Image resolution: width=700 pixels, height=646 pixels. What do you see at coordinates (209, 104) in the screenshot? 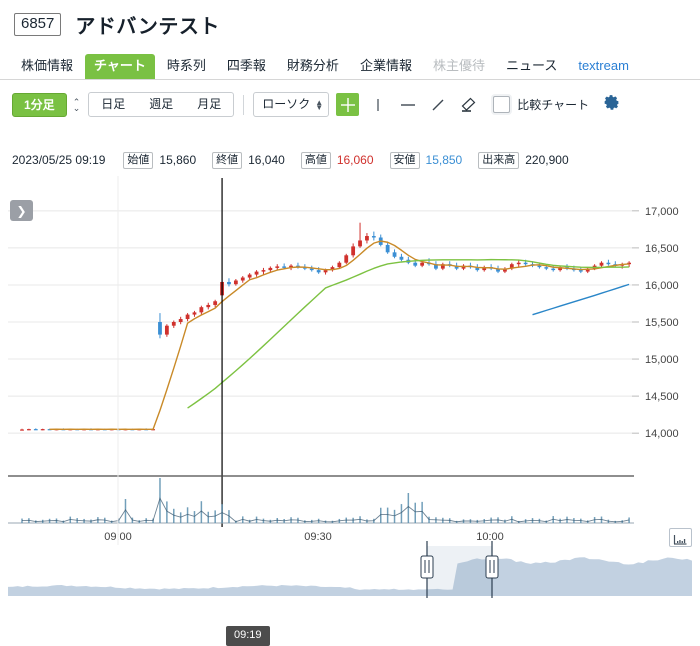
I see `period-monthly: 月足` at bounding box center [209, 104].